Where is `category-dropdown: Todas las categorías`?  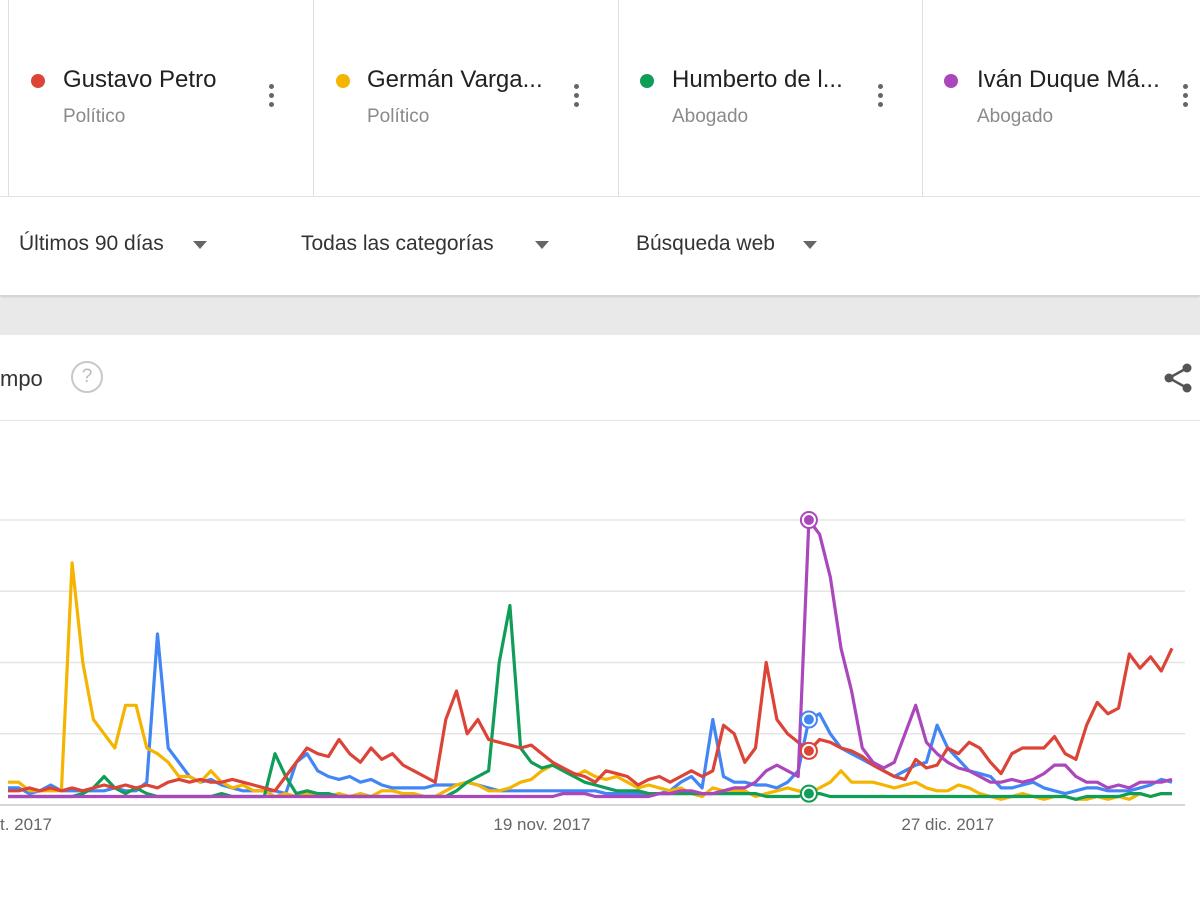 category-dropdown: Todas las categorías is located at coordinates (397, 244).